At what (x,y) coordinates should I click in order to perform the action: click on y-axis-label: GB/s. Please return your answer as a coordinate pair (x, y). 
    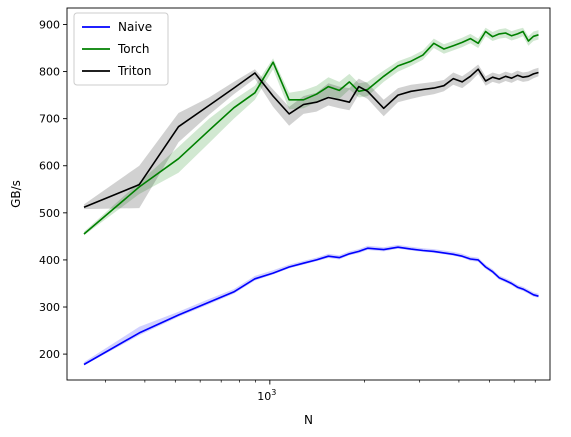
    Looking at the image, I should click on (16, 194).